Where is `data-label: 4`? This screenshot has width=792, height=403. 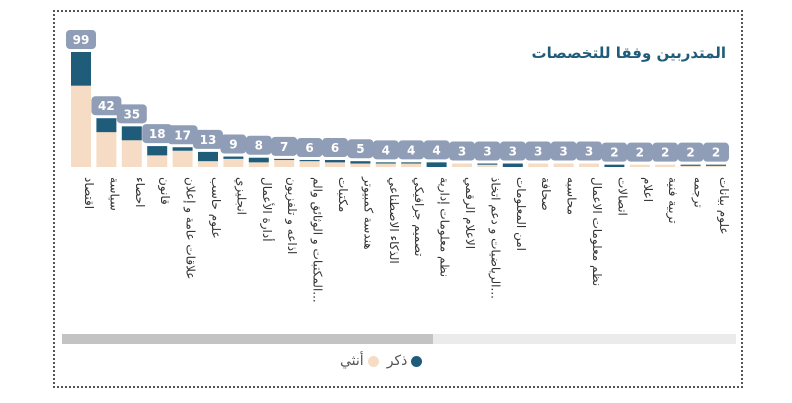 data-label: 4 is located at coordinates (436, 150).